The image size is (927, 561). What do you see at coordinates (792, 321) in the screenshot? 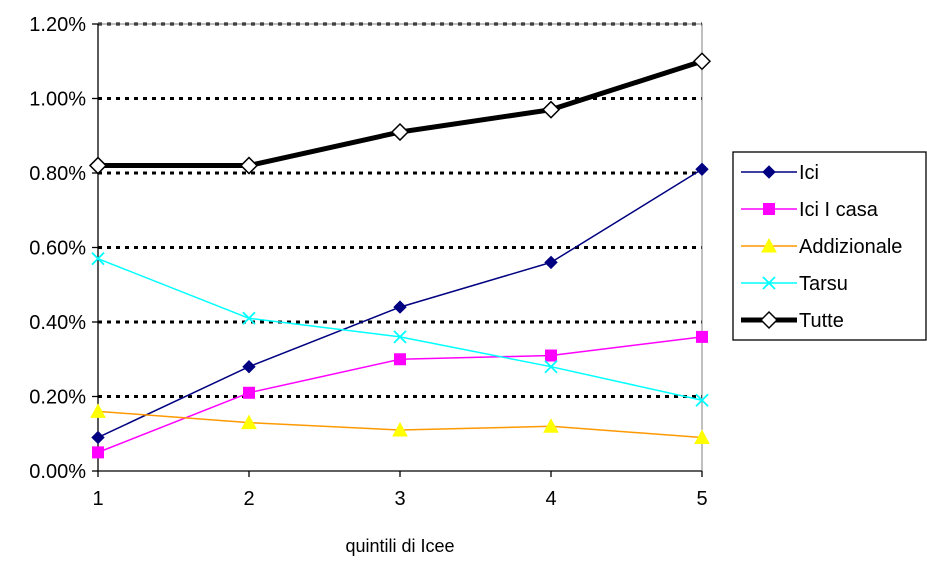
I see `legend-item-tutte: Tutte` at bounding box center [792, 321].